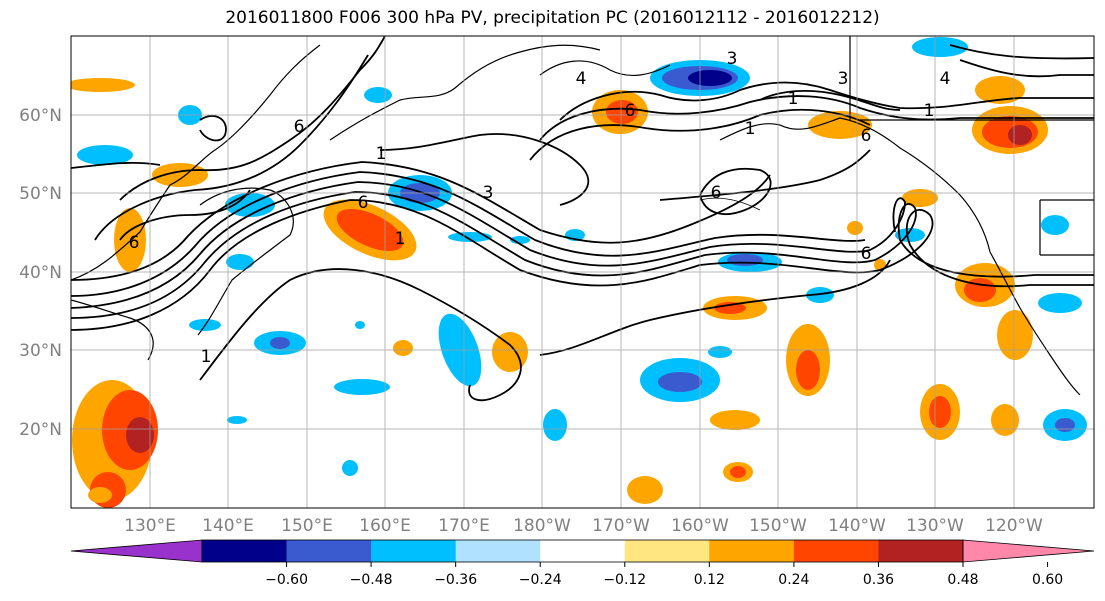 This screenshot has width=1105, height=601. What do you see at coordinates (1047, 580) in the screenshot?
I see `colorbar-tick-label: 0.60` at bounding box center [1047, 580].